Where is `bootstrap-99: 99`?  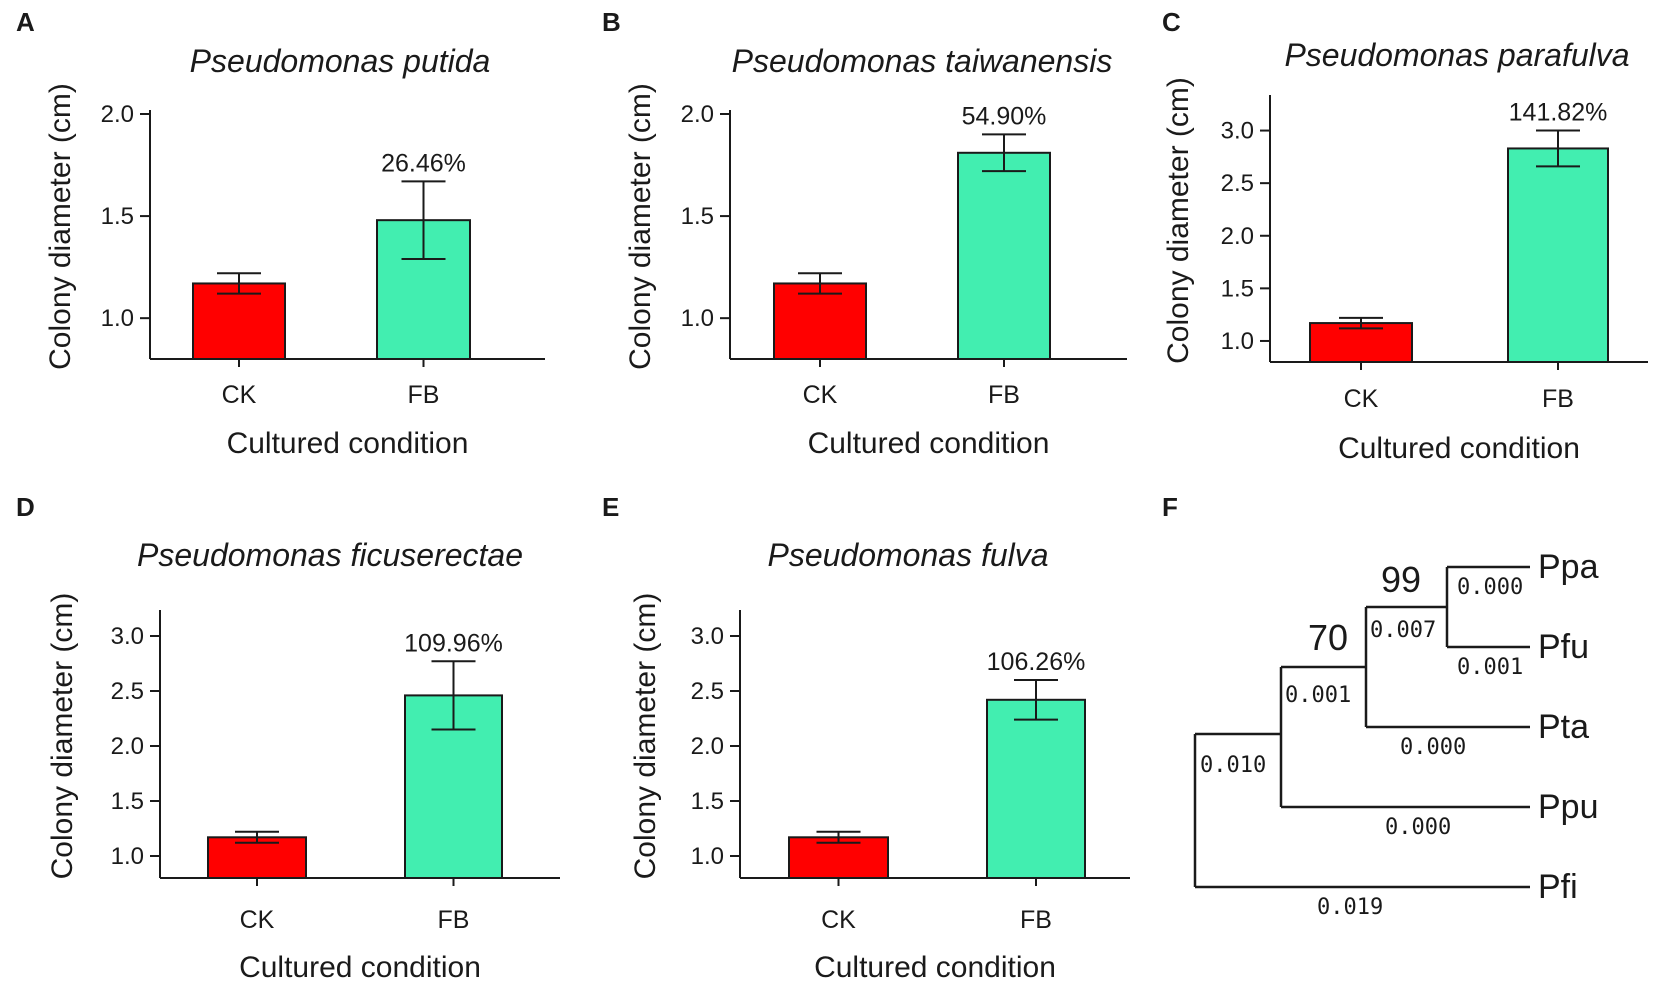
bootstrap-99: 99 is located at coordinates (1401, 579).